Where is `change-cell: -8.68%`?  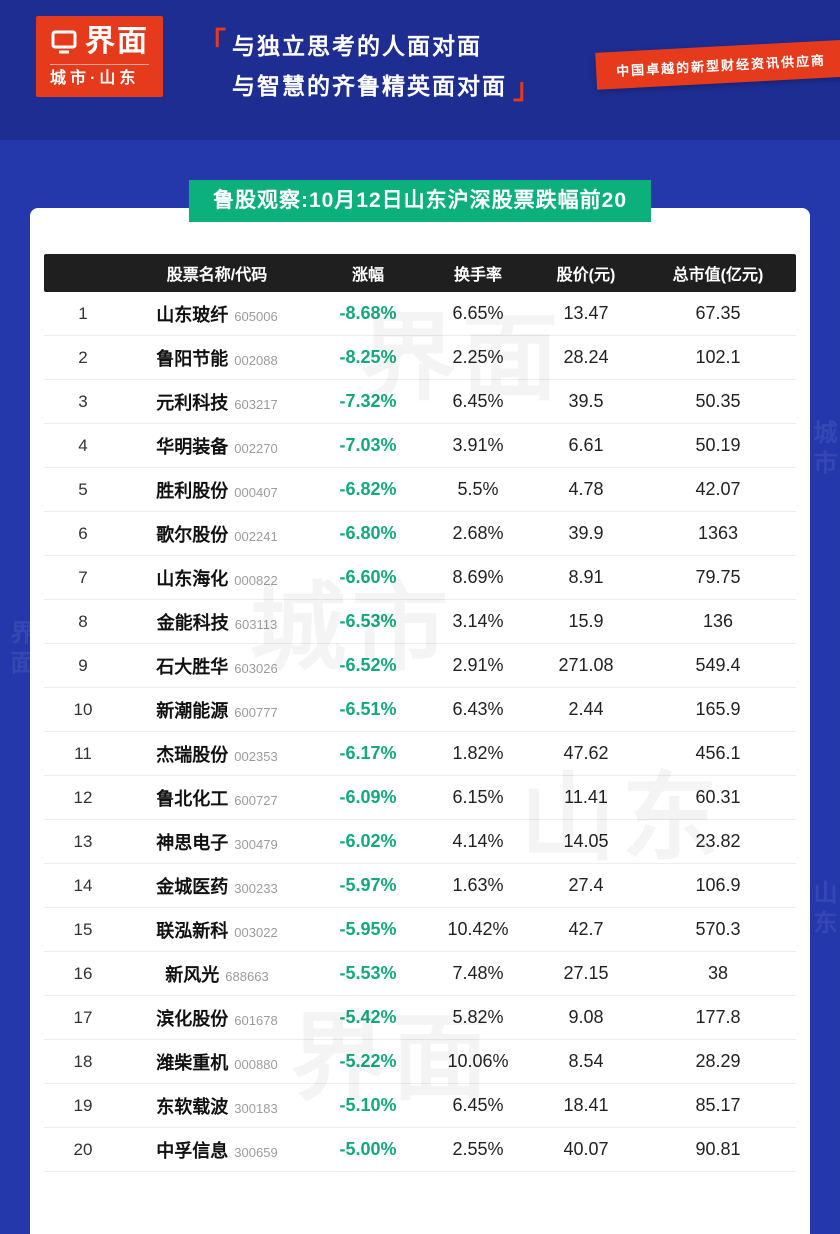
change-cell: -8.68% is located at coordinates (368, 313).